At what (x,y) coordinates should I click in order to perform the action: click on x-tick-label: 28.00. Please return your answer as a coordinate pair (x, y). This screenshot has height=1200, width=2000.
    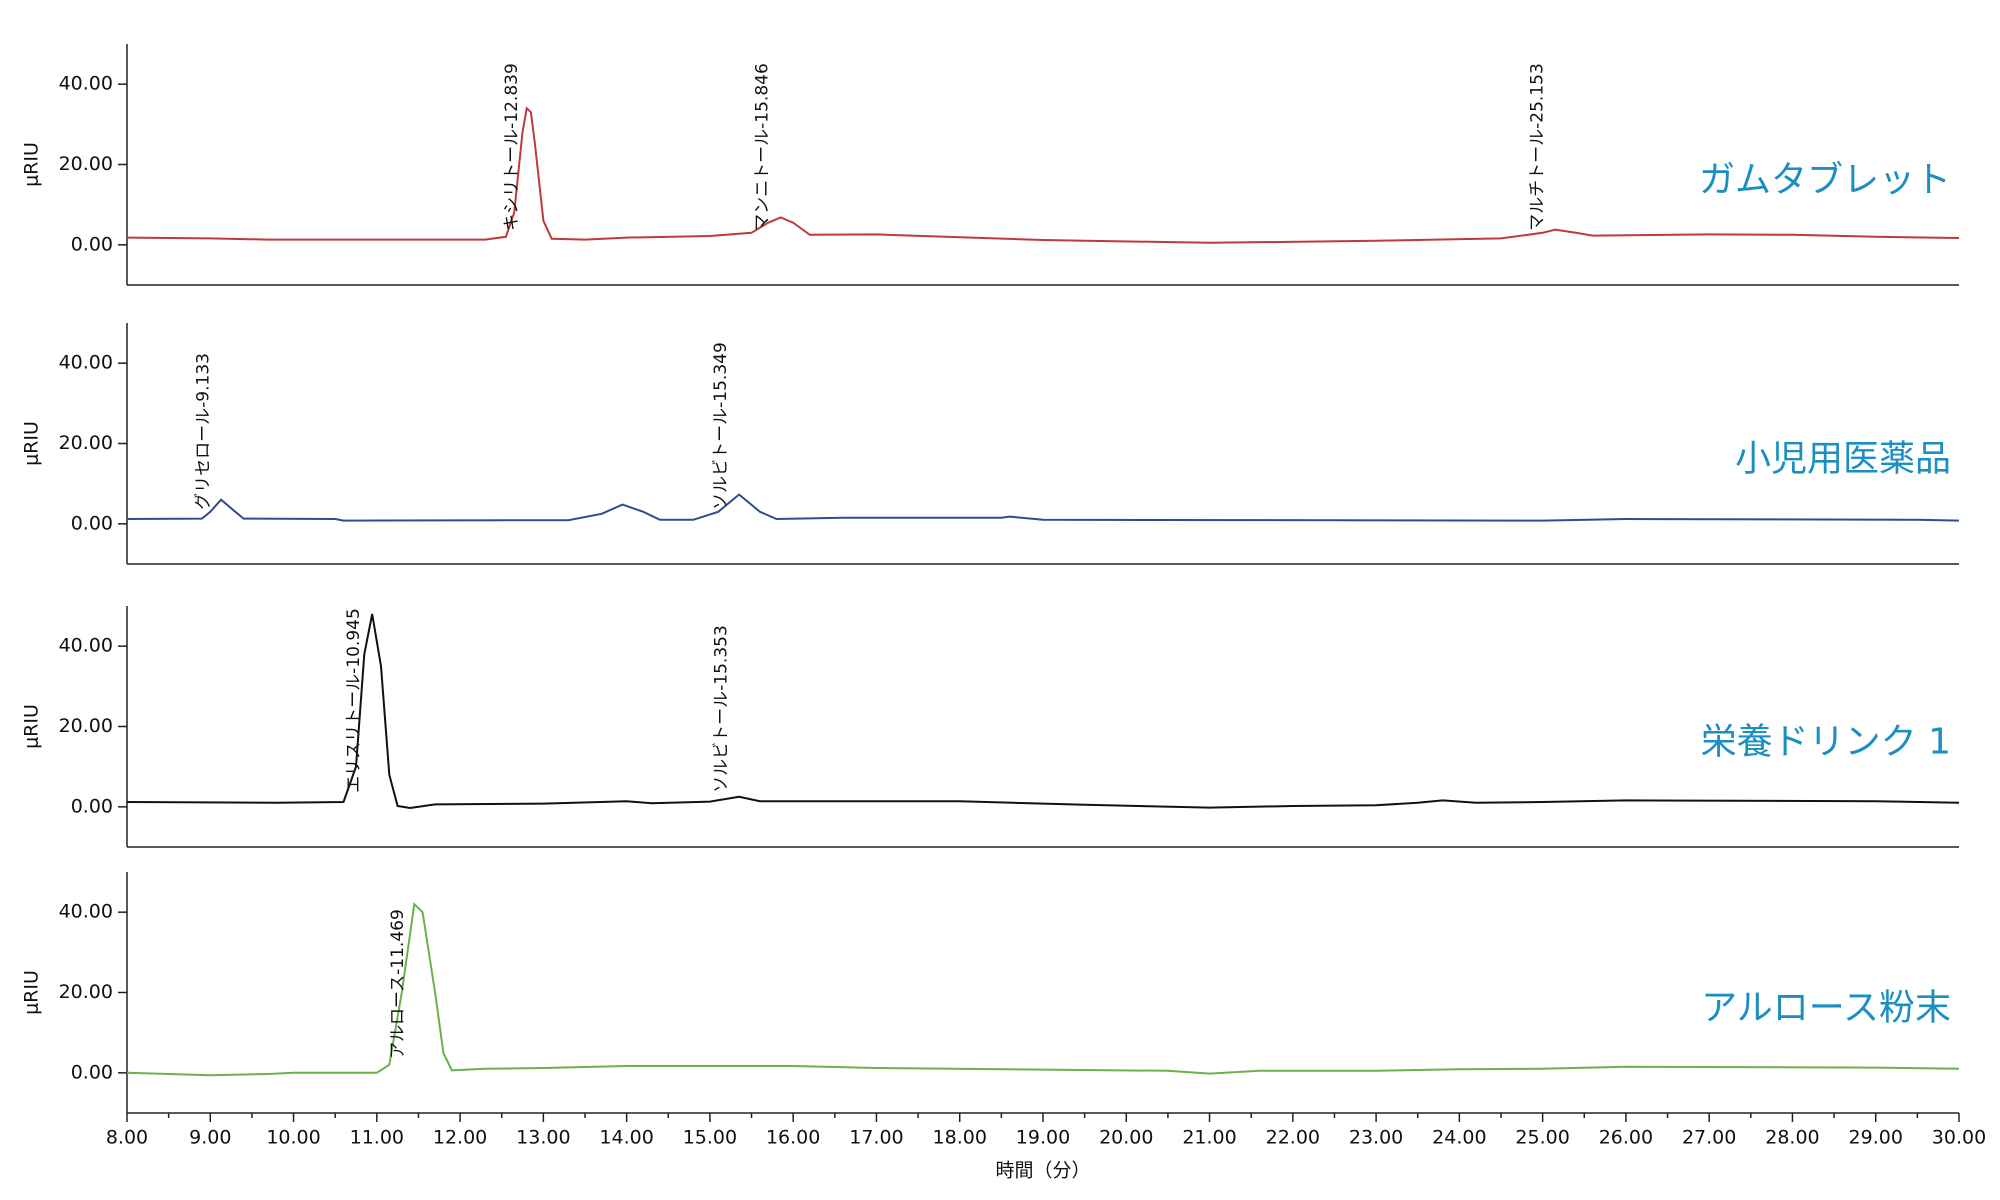
    Looking at the image, I should click on (1792, 1138).